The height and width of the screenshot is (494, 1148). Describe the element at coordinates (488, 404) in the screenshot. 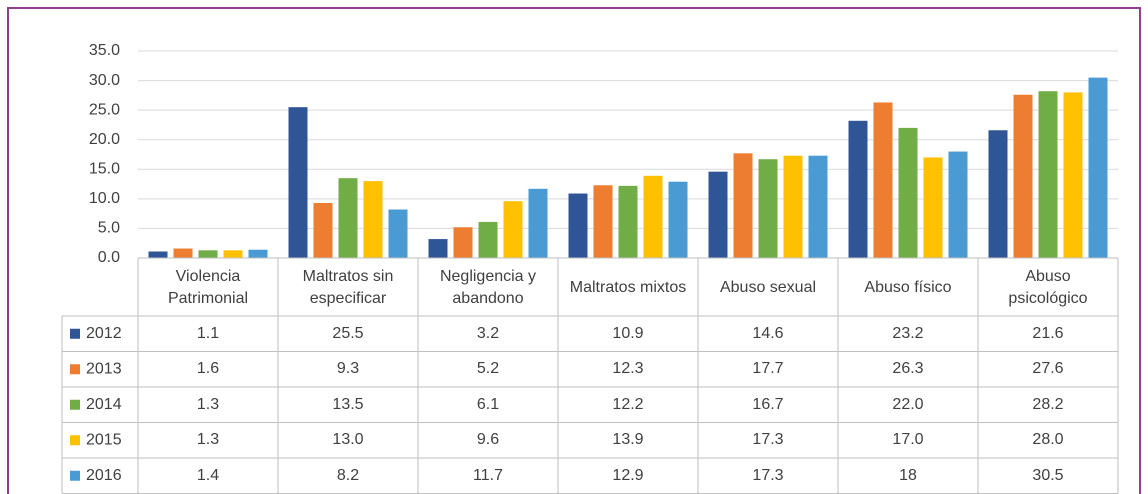

I see `table-value: 6.1` at that location.